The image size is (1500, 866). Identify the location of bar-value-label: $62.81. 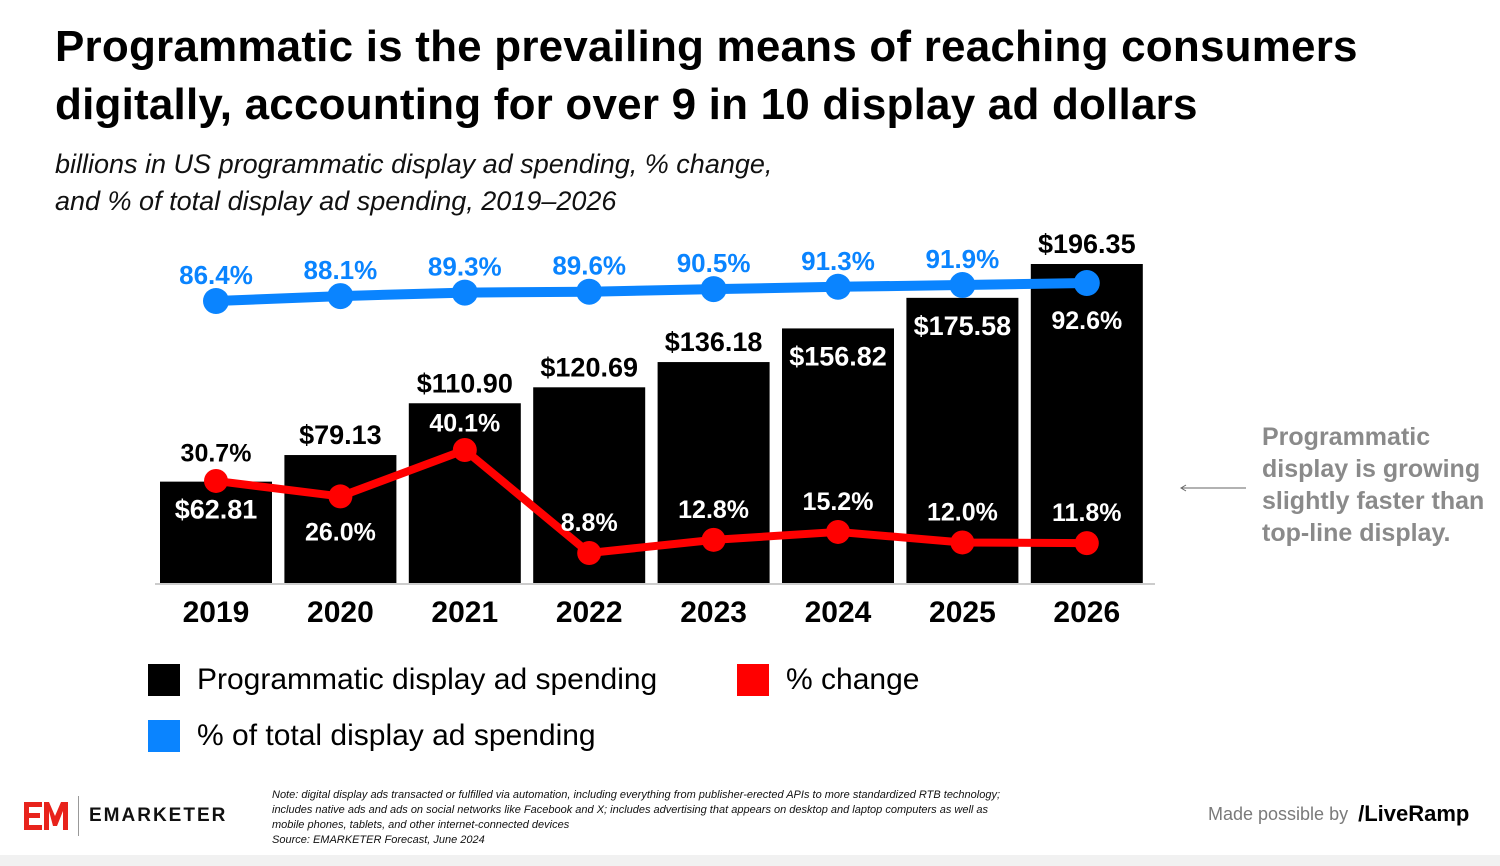
(216, 510).